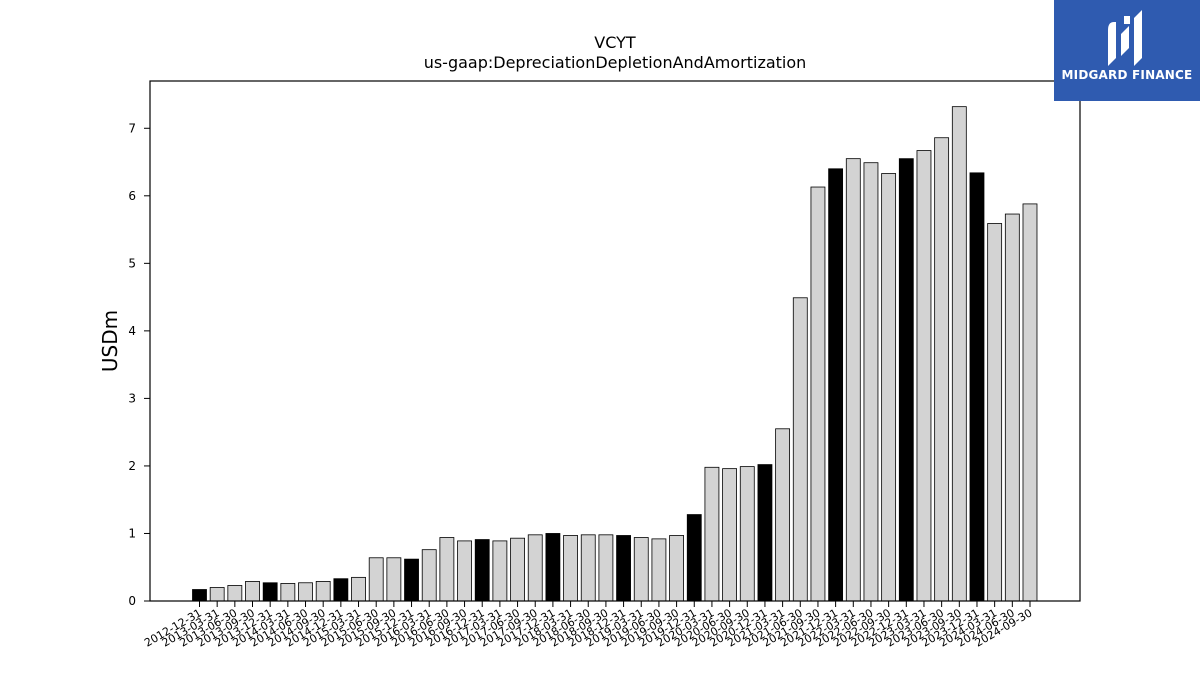 Image resolution: width=1200 pixels, height=675 pixels. Describe the element at coordinates (615, 42) in the screenshot. I see `chart-title: VCYT` at that location.